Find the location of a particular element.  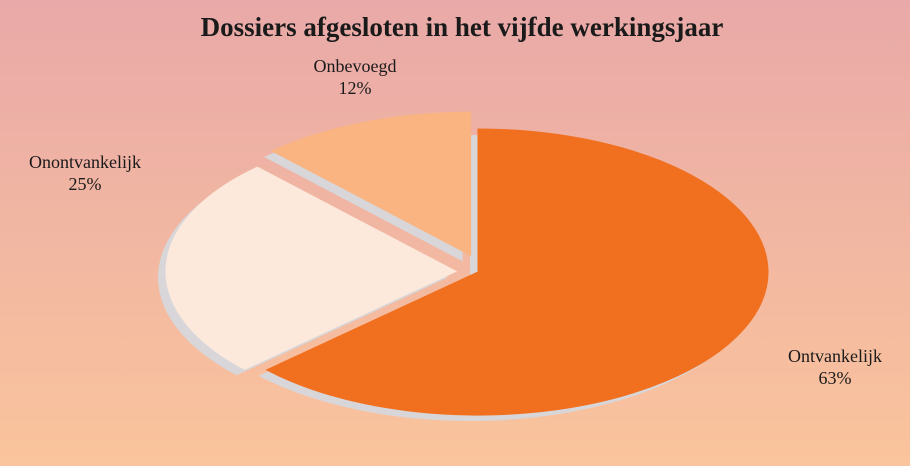

slice-value-label: 63% is located at coordinates (835, 378).